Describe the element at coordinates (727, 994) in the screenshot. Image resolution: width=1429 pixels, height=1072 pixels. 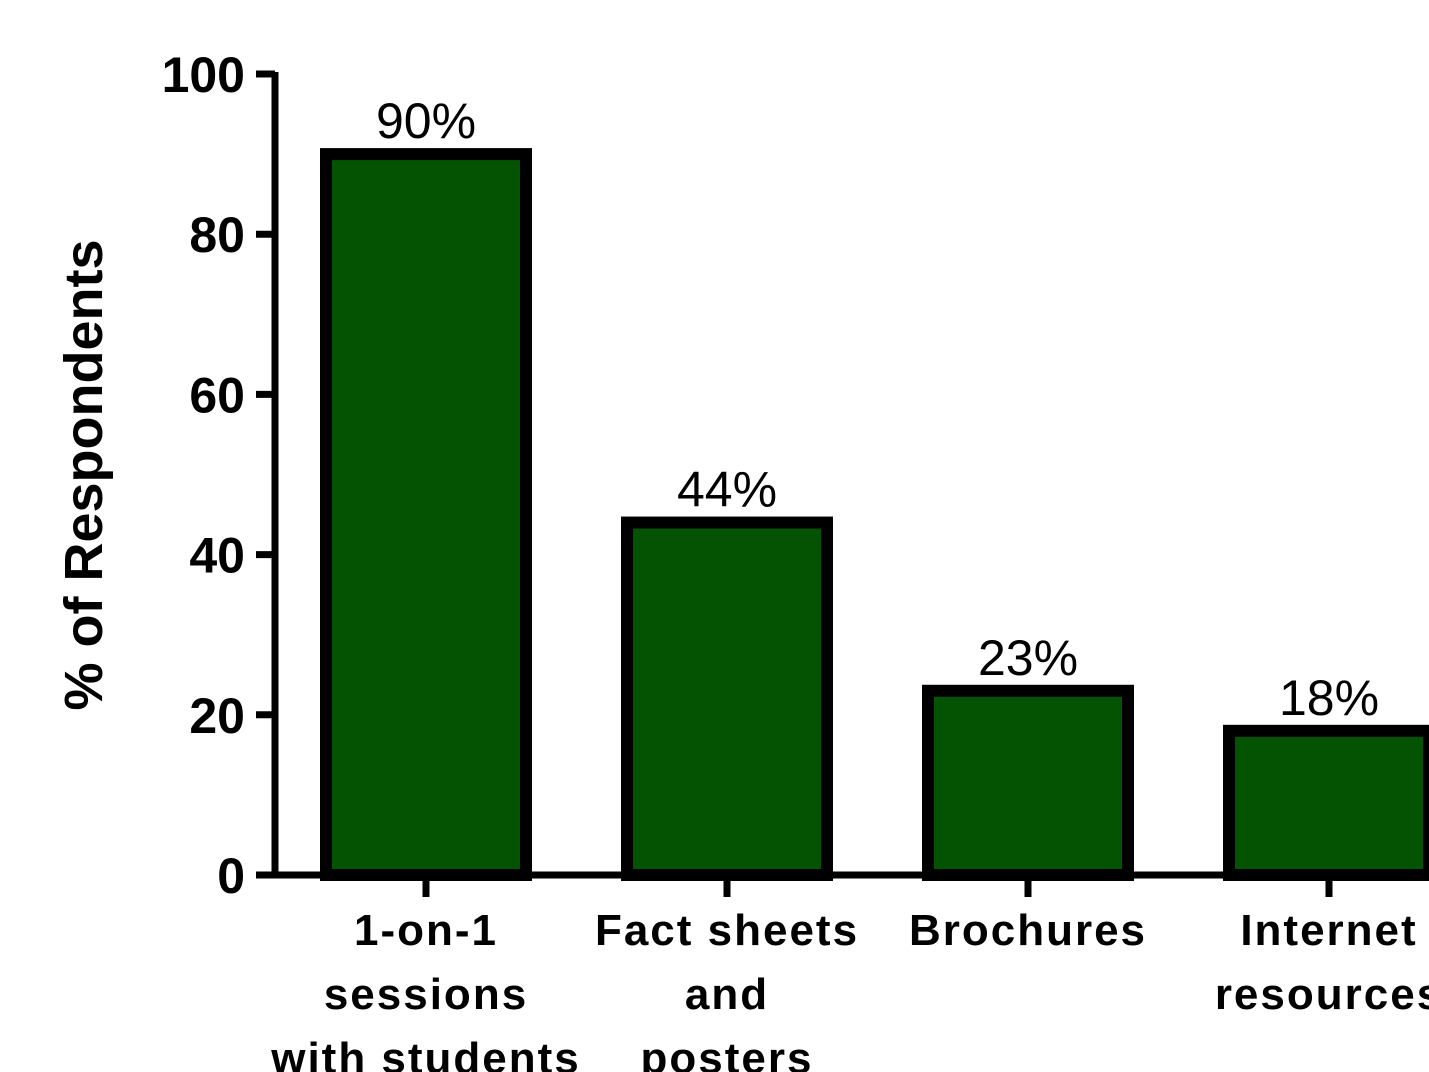
I see `category-label: and` at that location.